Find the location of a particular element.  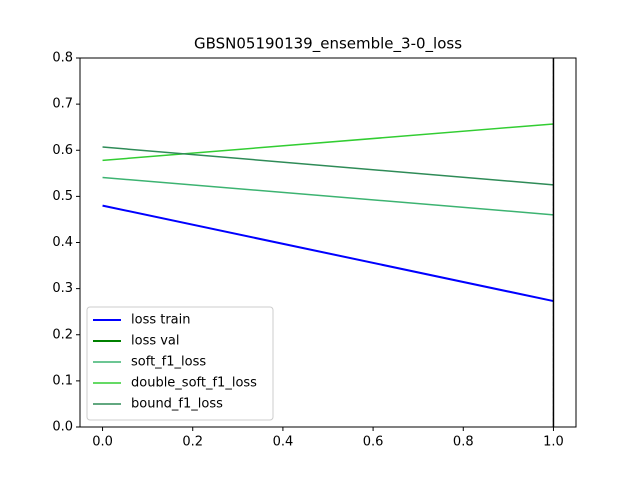

x-tick-label: 0.8 is located at coordinates (463, 442).